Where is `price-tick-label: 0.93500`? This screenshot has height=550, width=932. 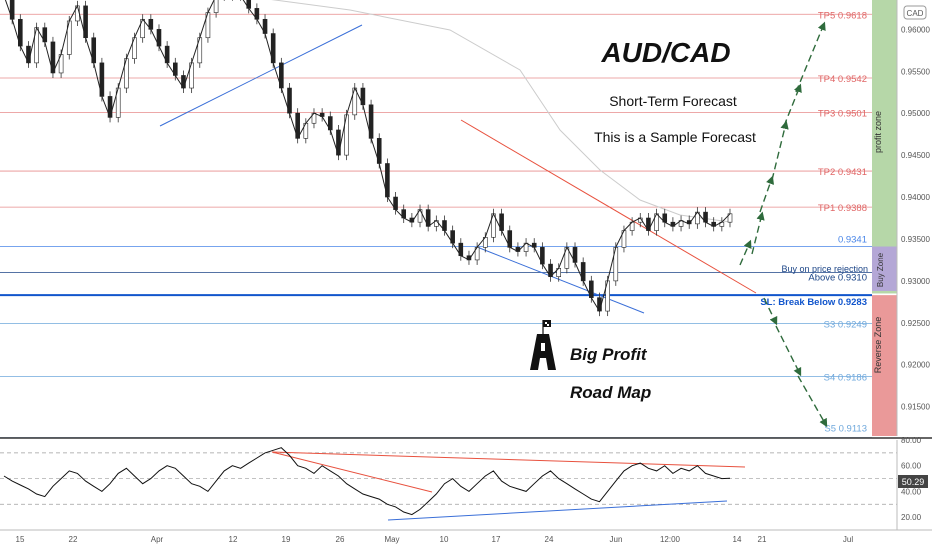
price-tick-label: 0.93500 is located at coordinates (915, 239).